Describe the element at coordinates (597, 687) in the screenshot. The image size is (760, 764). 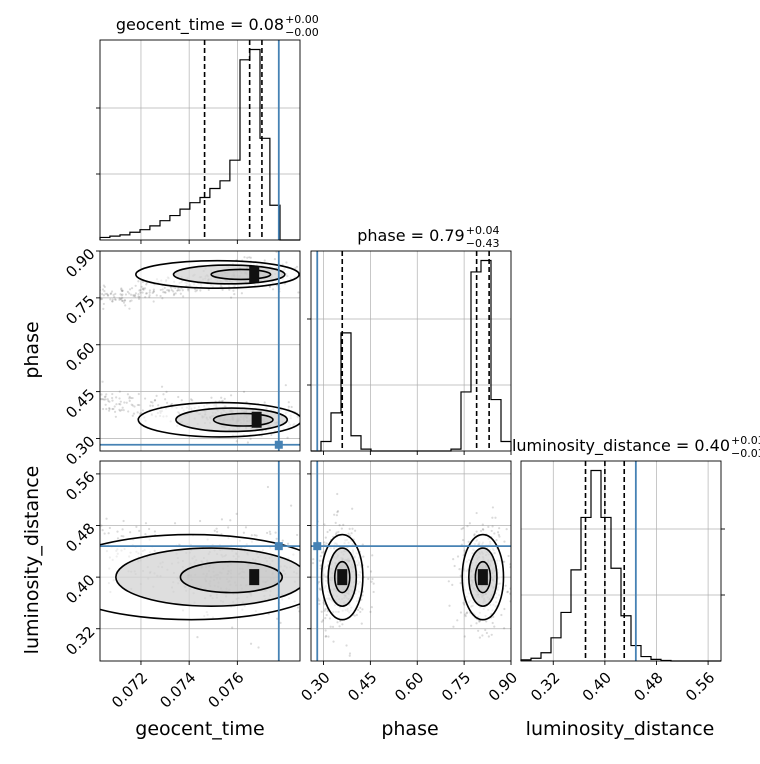
I see `x-tick-label: 0.40` at that location.